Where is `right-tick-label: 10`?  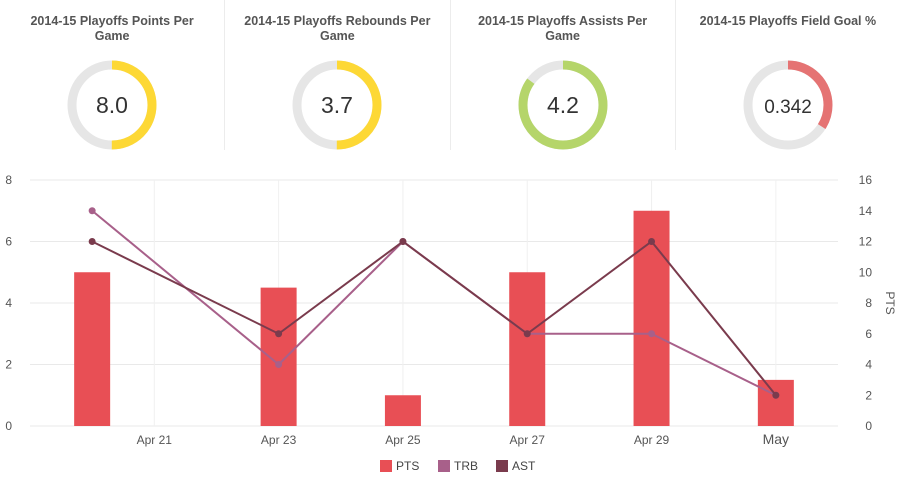
right-tick-label: 10 is located at coordinates (866, 272).